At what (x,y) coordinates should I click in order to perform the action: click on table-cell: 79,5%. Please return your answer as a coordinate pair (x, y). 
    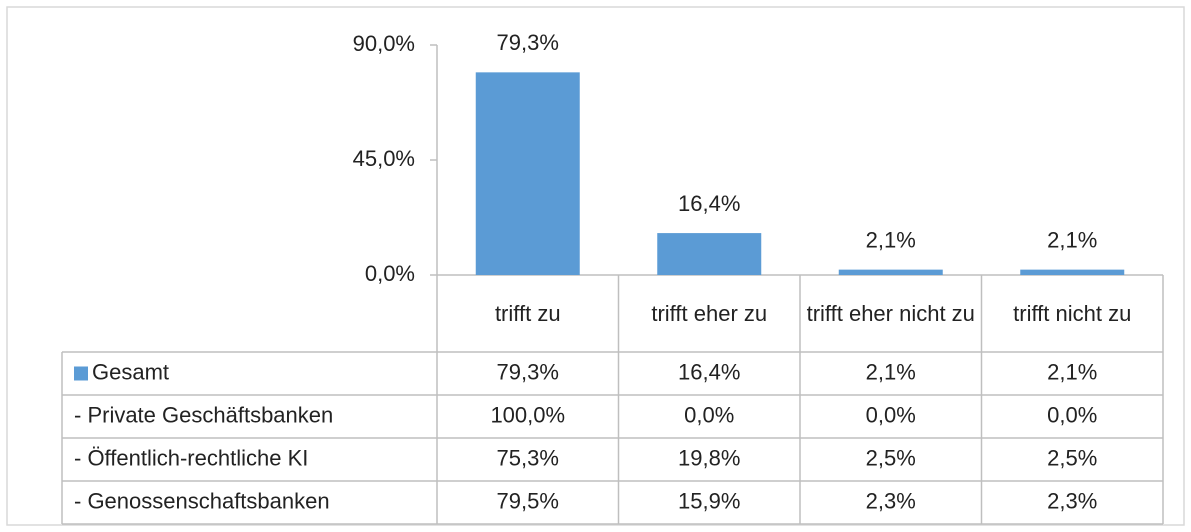
    Looking at the image, I should click on (528, 500).